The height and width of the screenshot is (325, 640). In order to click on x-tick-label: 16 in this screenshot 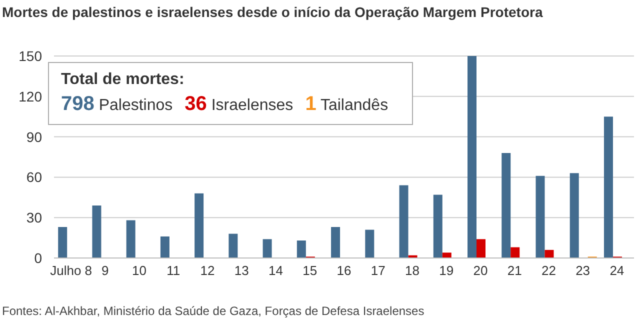, I will do `click(344, 270)`.